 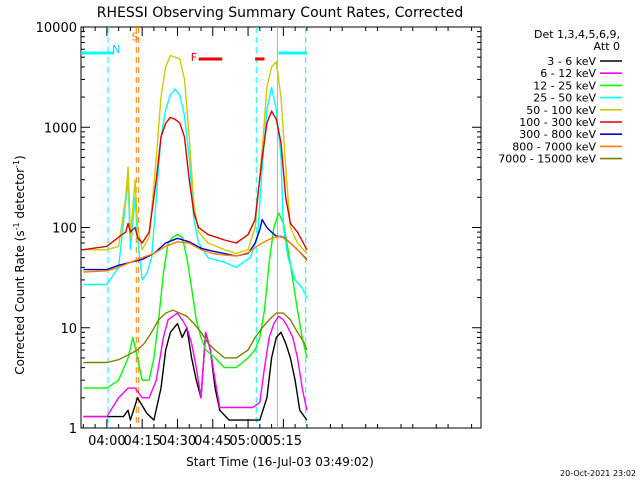 I want to click on x-tick-label: 05:15, so click(x=283, y=441).